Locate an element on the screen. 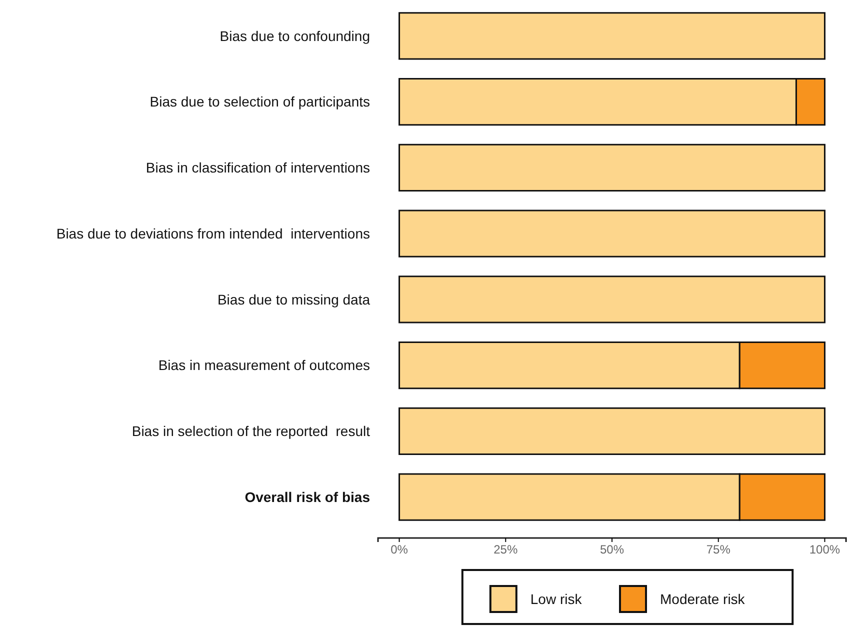 This screenshot has height=626, width=847. x-tick-label: 100% is located at coordinates (824, 549).